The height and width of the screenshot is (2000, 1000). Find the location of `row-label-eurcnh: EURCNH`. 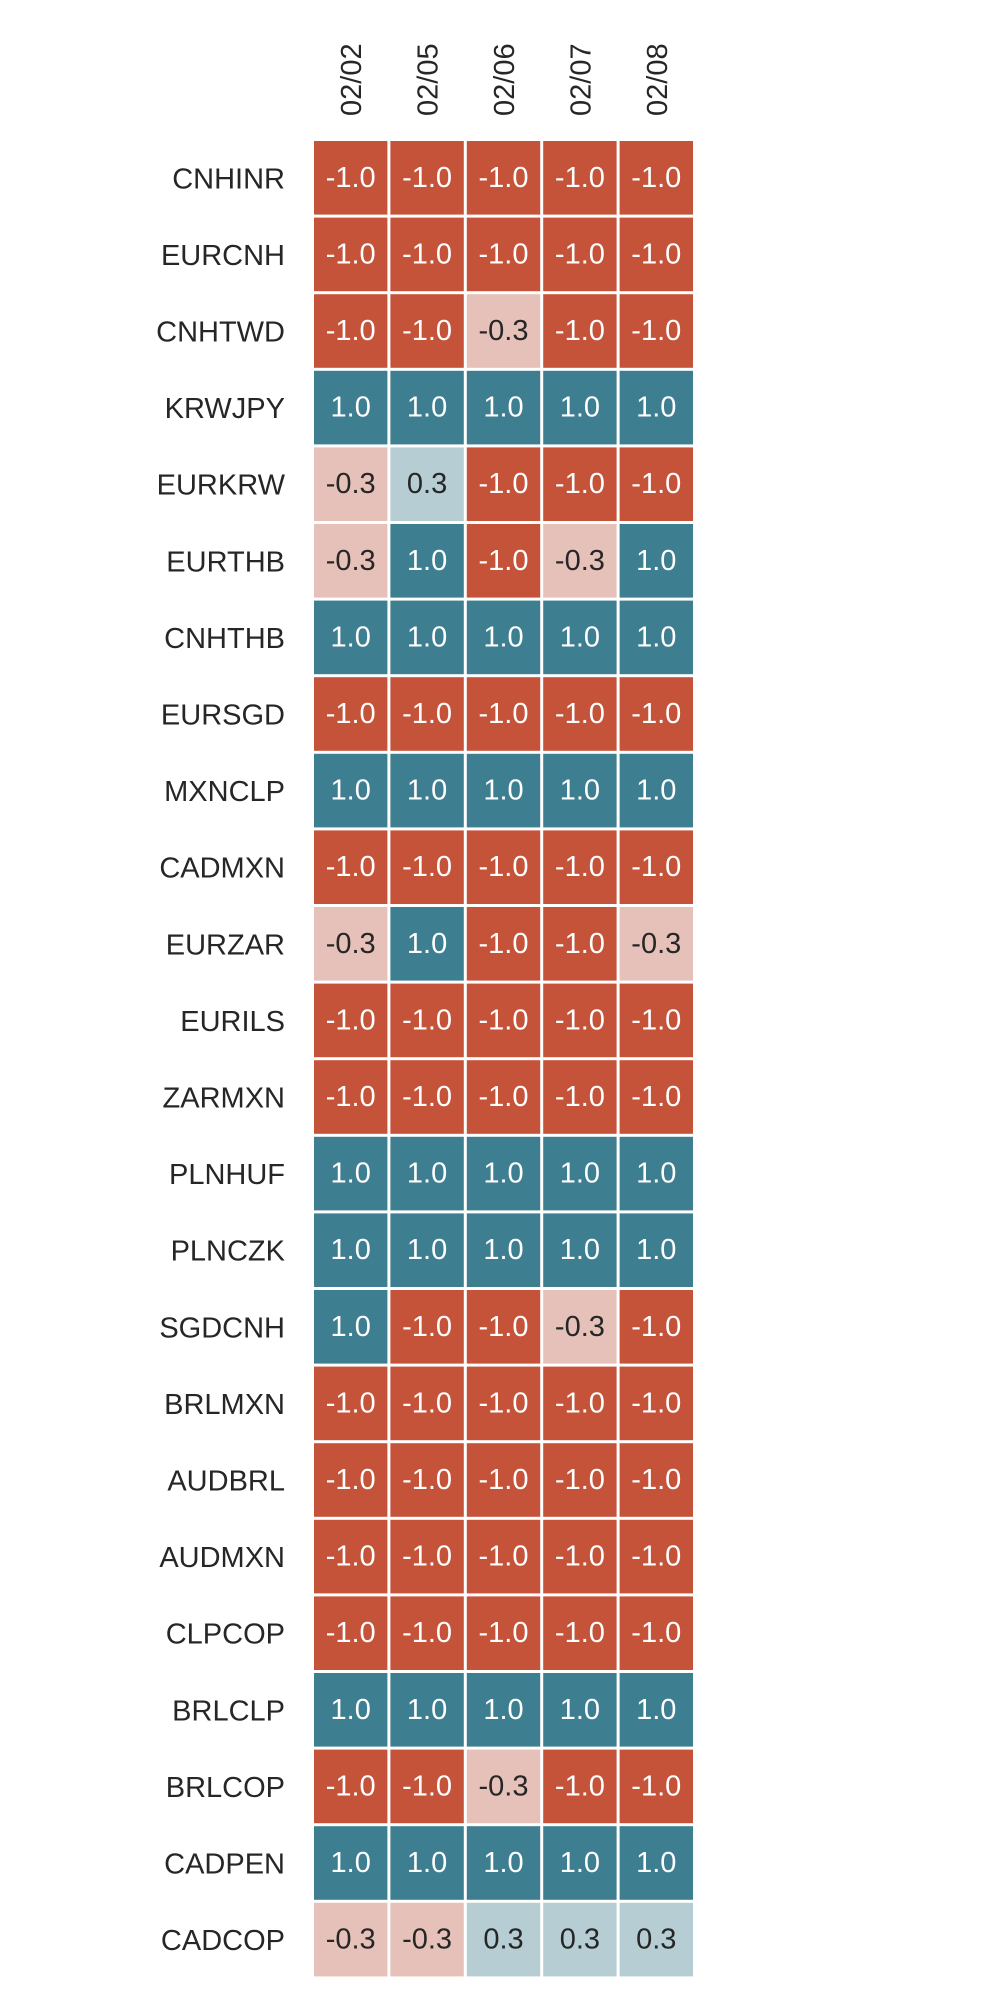

row-label-eurcnh: EURCNH is located at coordinates (223, 256).